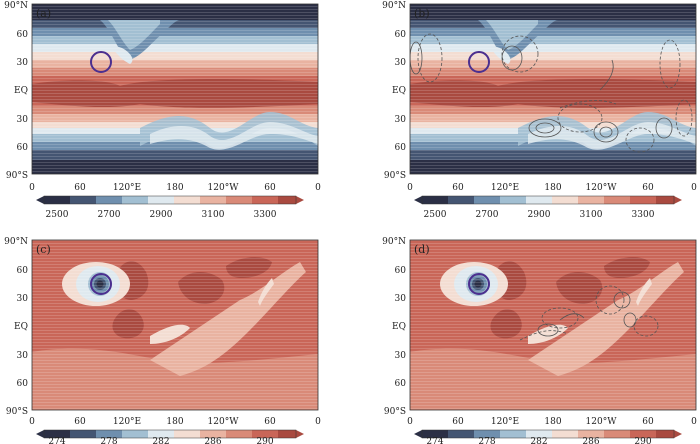 The width and height of the screenshot is (700, 444). I want to click on panel-label: (b), so click(422, 13).